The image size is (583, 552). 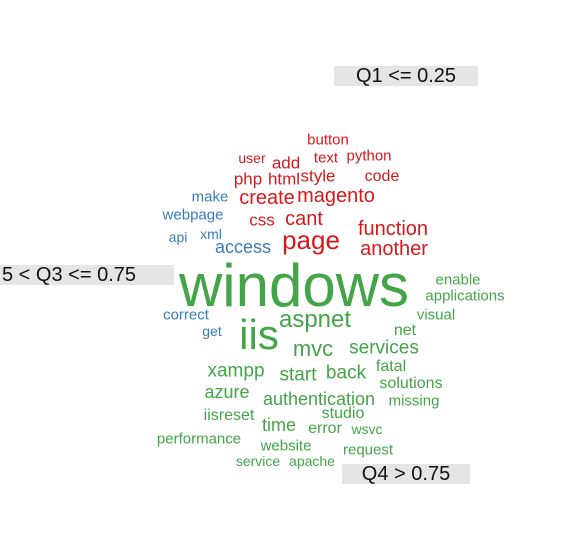 I want to click on word-authentication: authentication, so click(x=319, y=399).